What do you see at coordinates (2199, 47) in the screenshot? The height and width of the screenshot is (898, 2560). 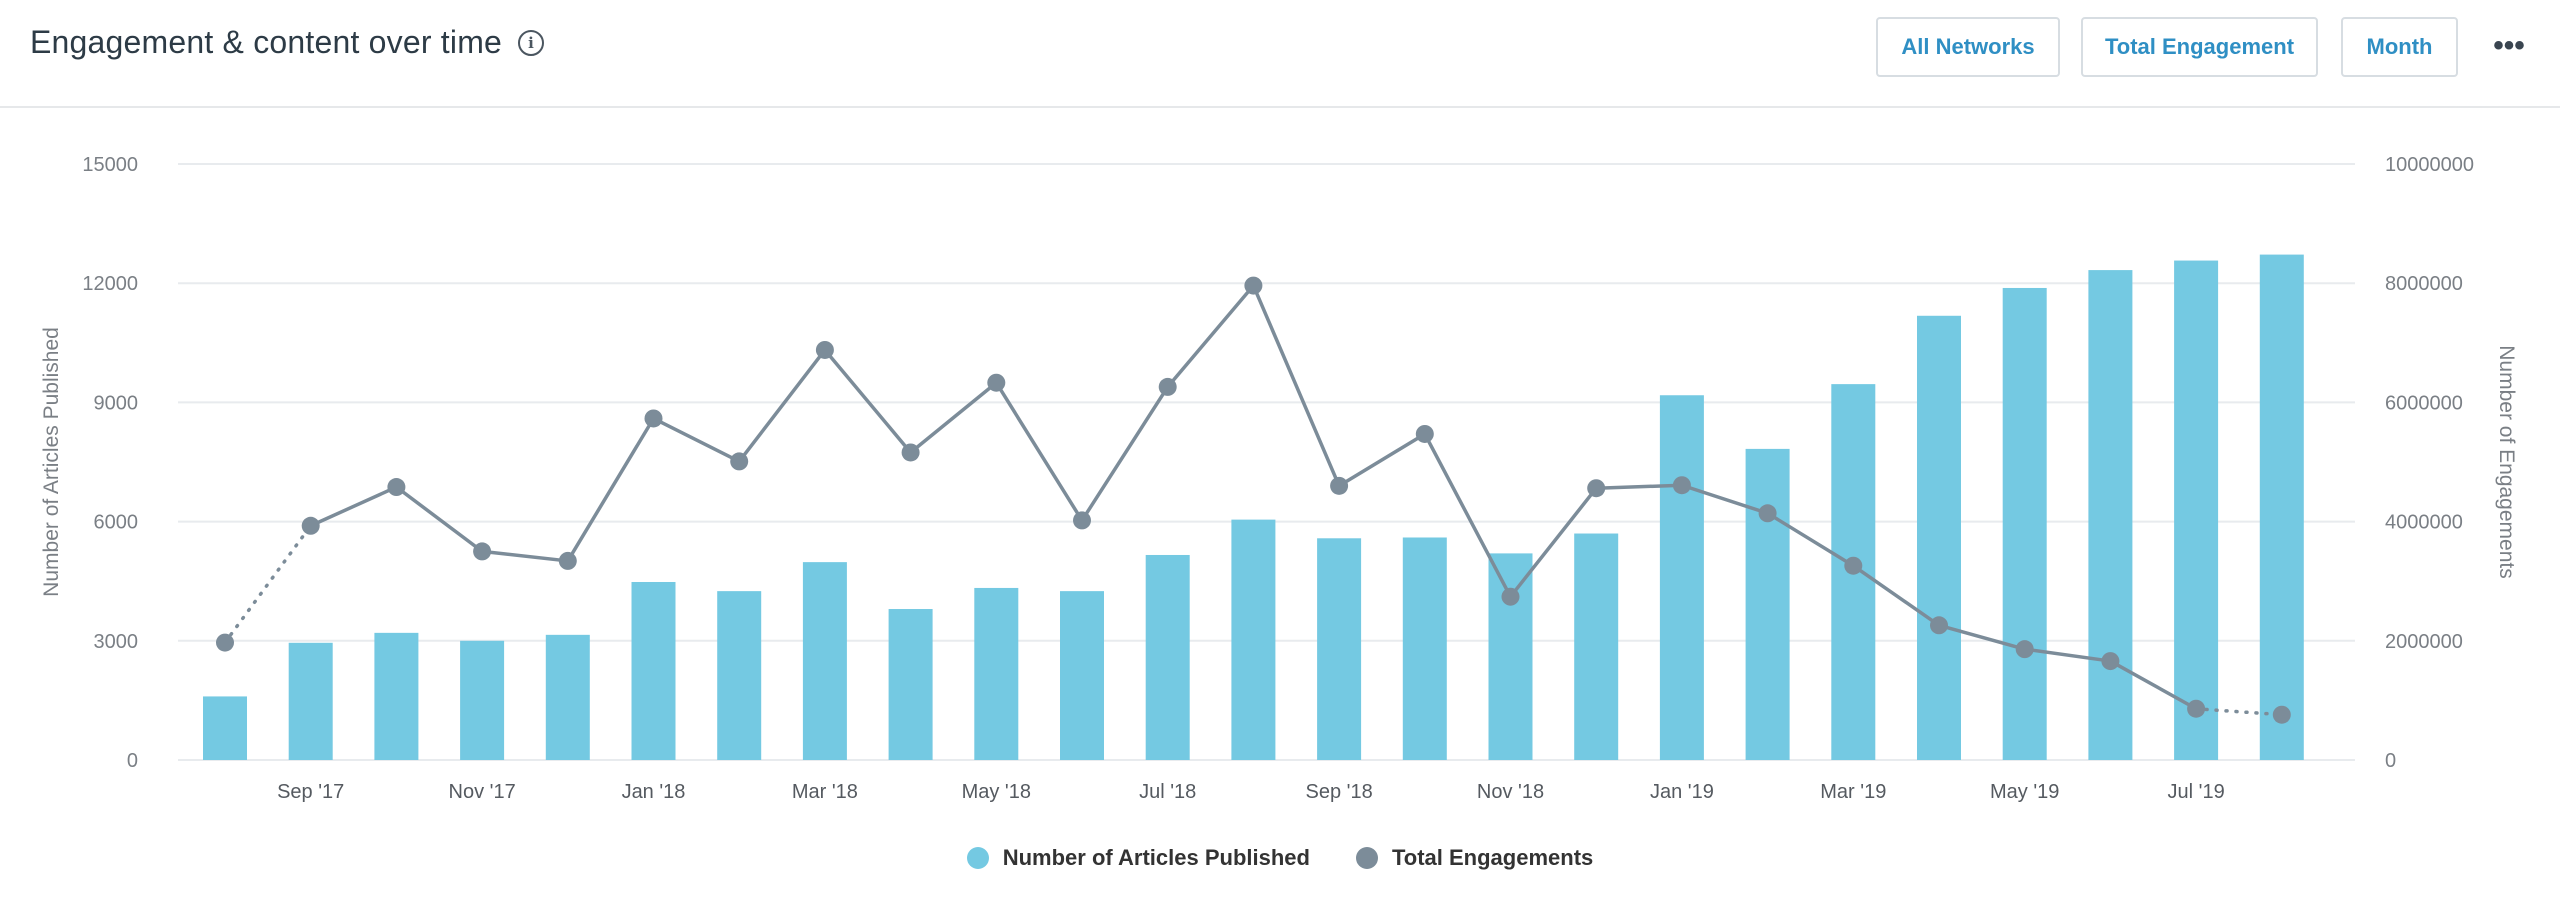 I see `total-engagement-button: Total Engagement` at bounding box center [2199, 47].